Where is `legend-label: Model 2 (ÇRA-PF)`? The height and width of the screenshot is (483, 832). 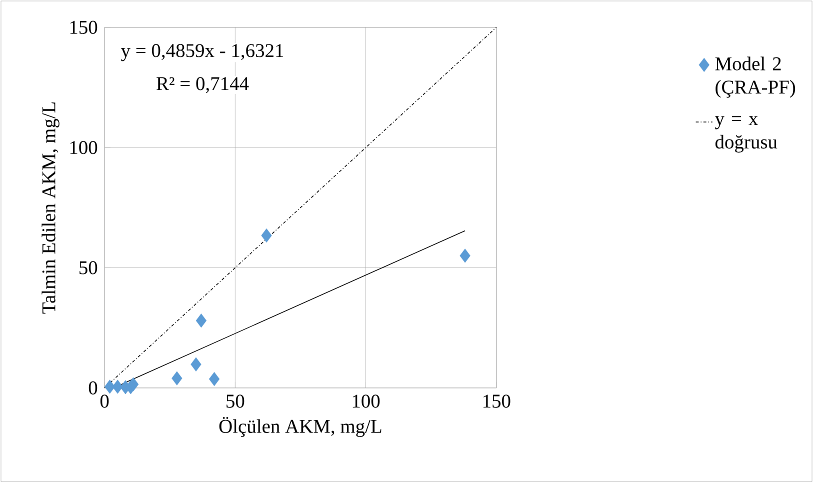 legend-label: Model 2 (ÇRA-PF) is located at coordinates (755, 77).